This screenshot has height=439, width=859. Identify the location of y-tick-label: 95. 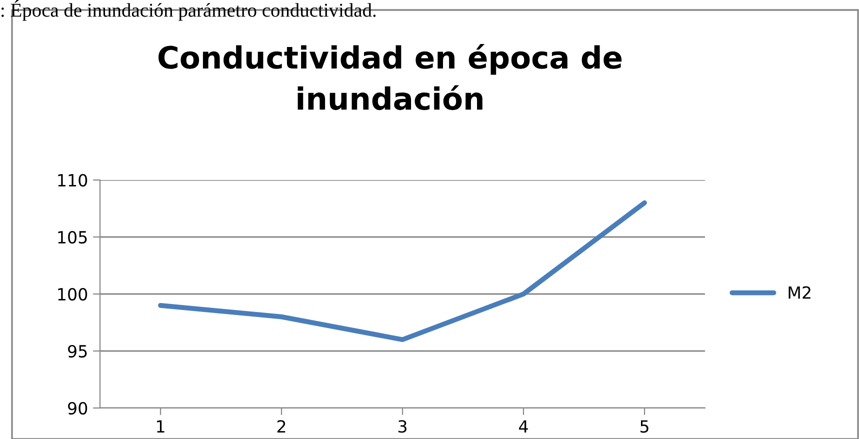
(77, 351).